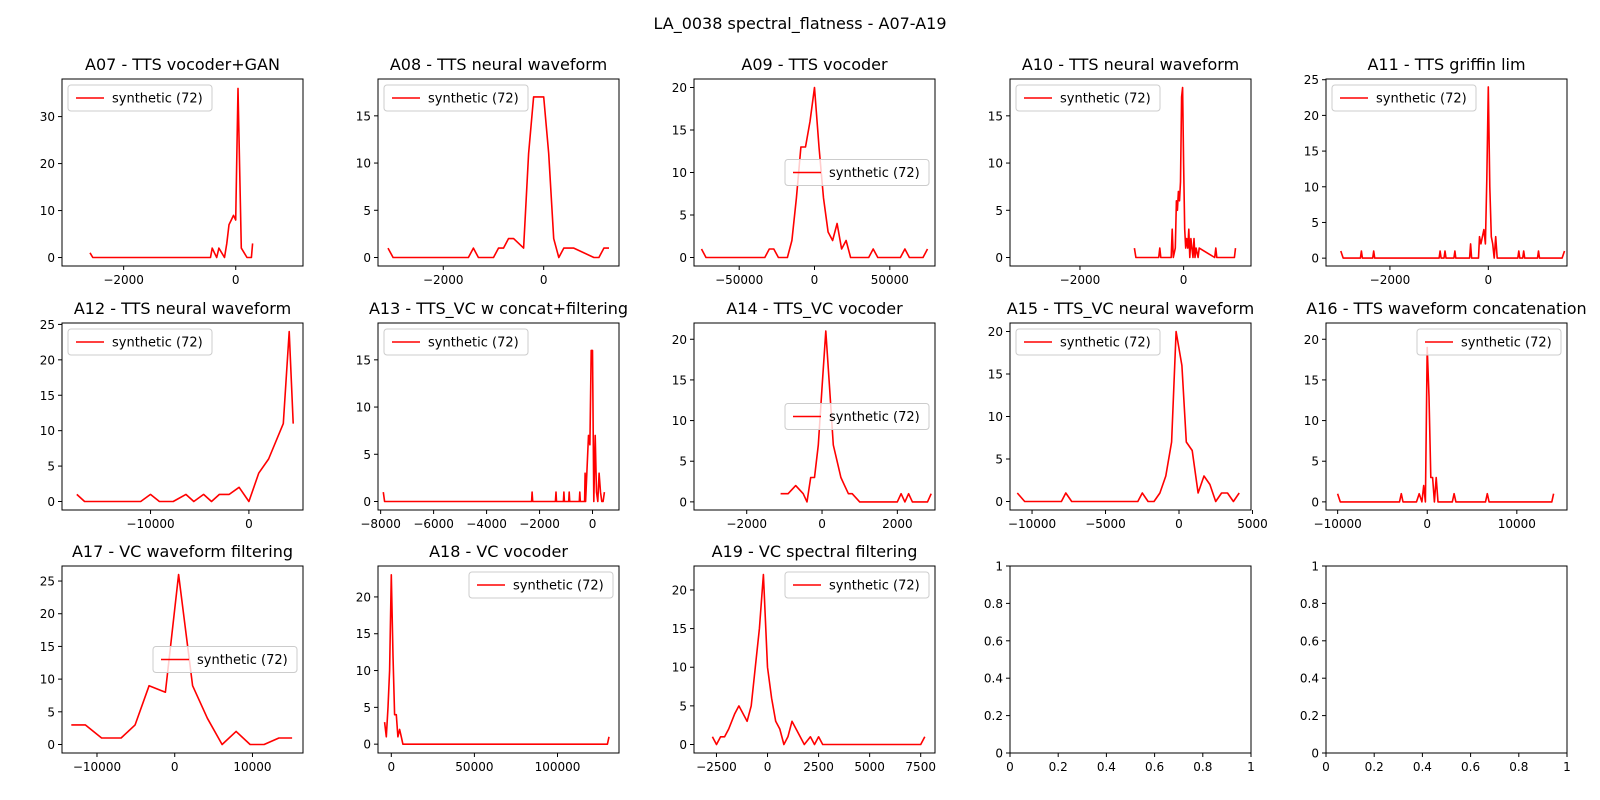 The height and width of the screenshot is (800, 1600). I want to click on subplot-title: A12 - TTS neural waveform, so click(182, 308).